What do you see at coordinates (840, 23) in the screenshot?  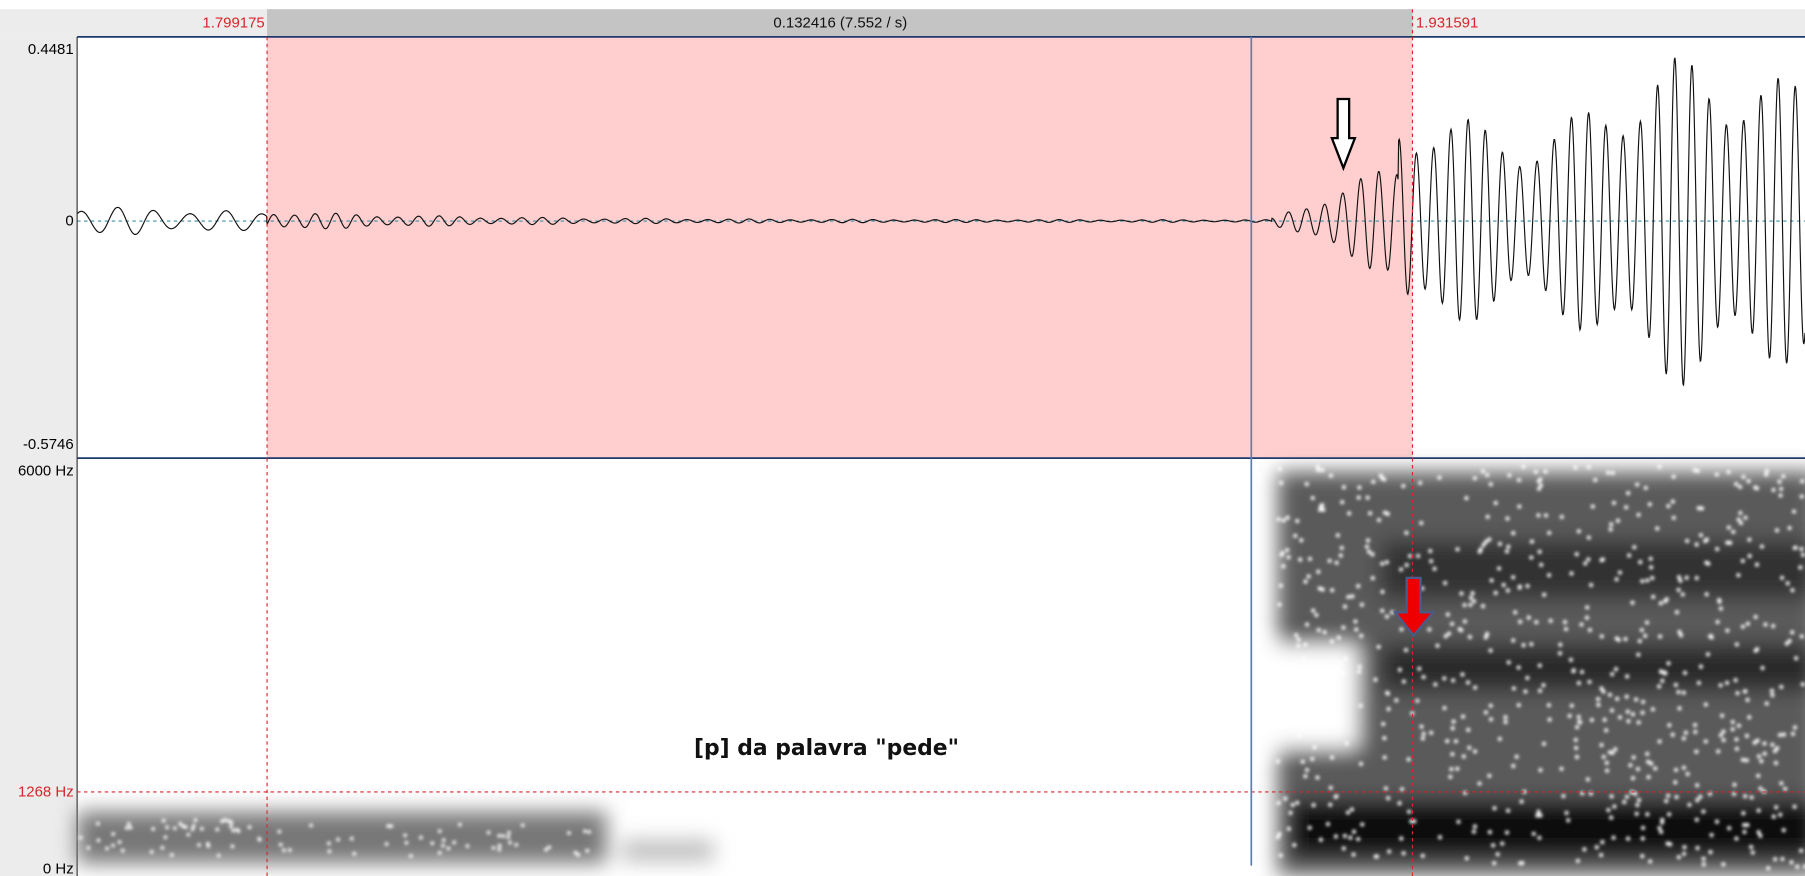 I see `selection-bar` at bounding box center [840, 23].